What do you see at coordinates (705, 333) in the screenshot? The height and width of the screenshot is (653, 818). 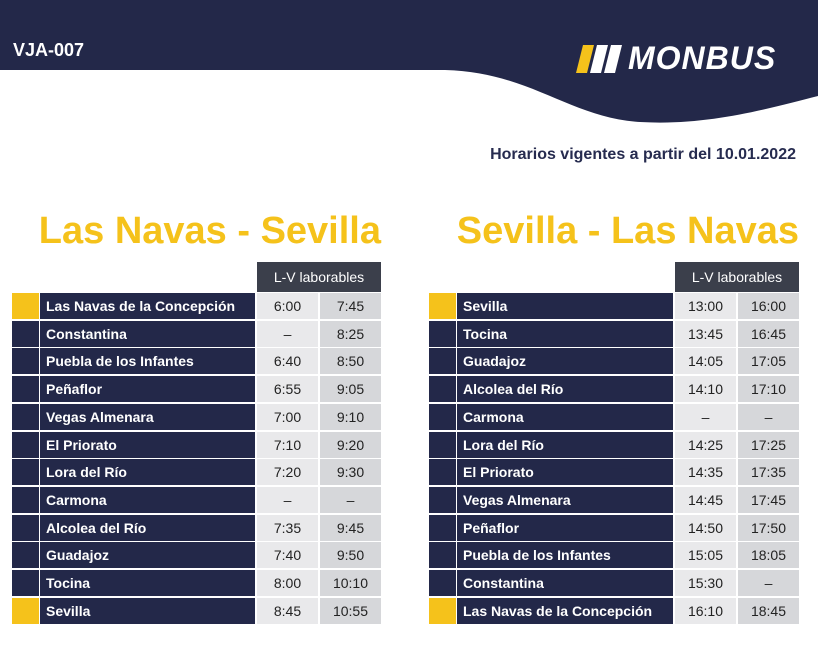 I see `time: 13:45` at bounding box center [705, 333].